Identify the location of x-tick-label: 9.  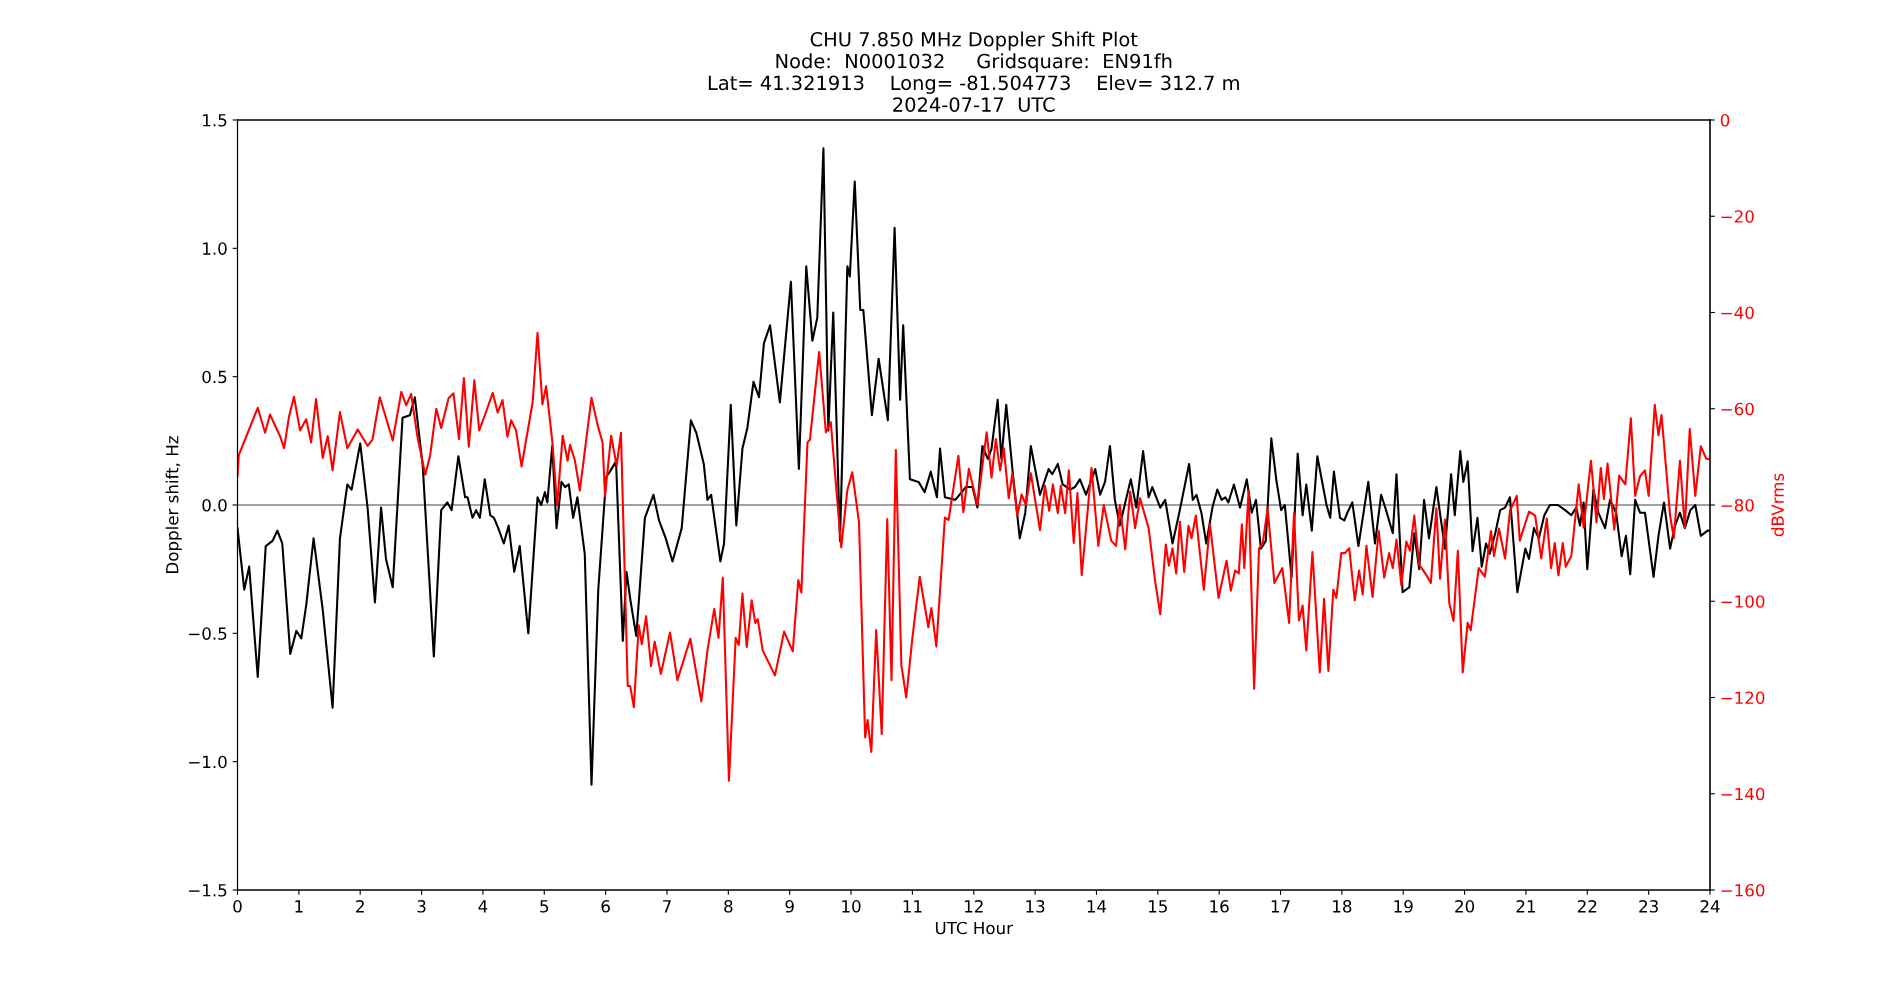
(789, 906).